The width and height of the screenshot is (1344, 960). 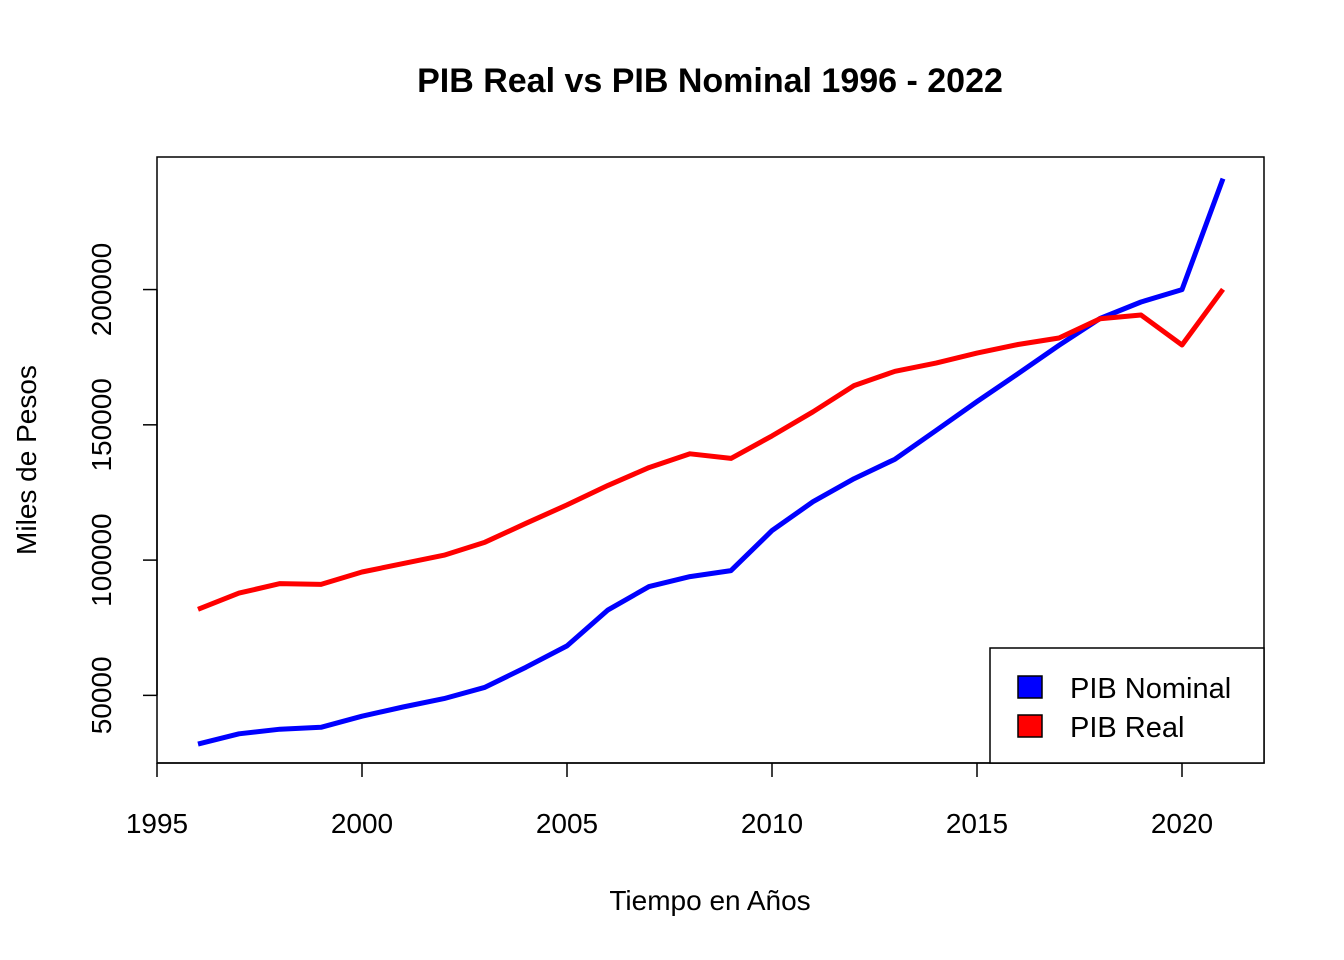 I want to click on y-tick-label: 100000, so click(x=101, y=559).